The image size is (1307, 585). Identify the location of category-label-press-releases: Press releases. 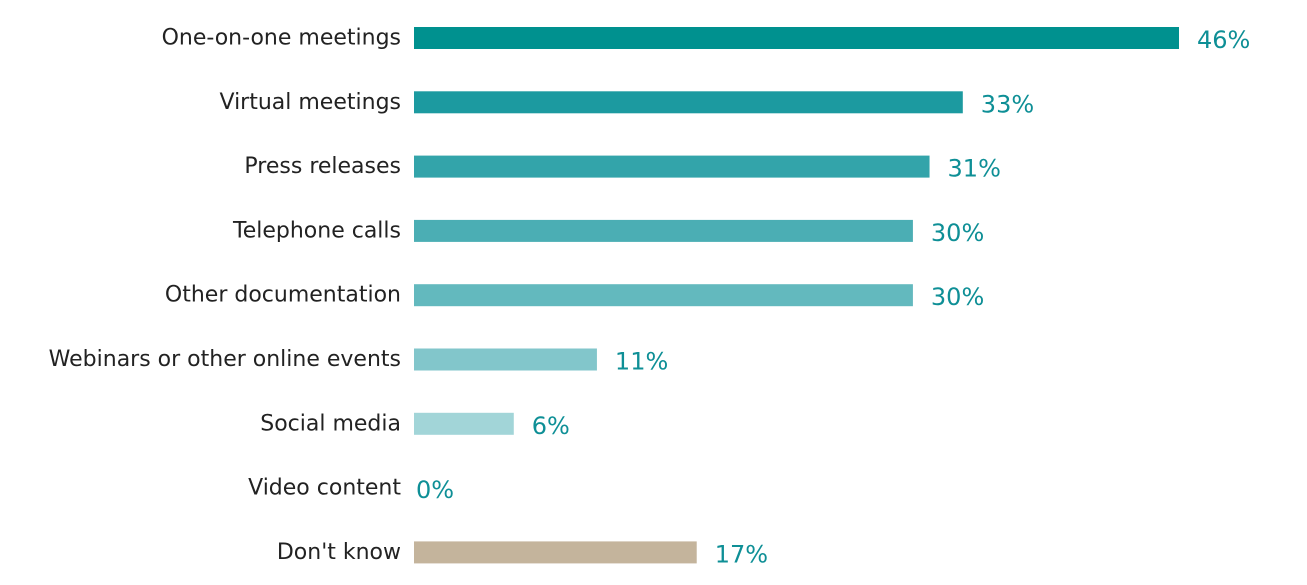
(322, 166).